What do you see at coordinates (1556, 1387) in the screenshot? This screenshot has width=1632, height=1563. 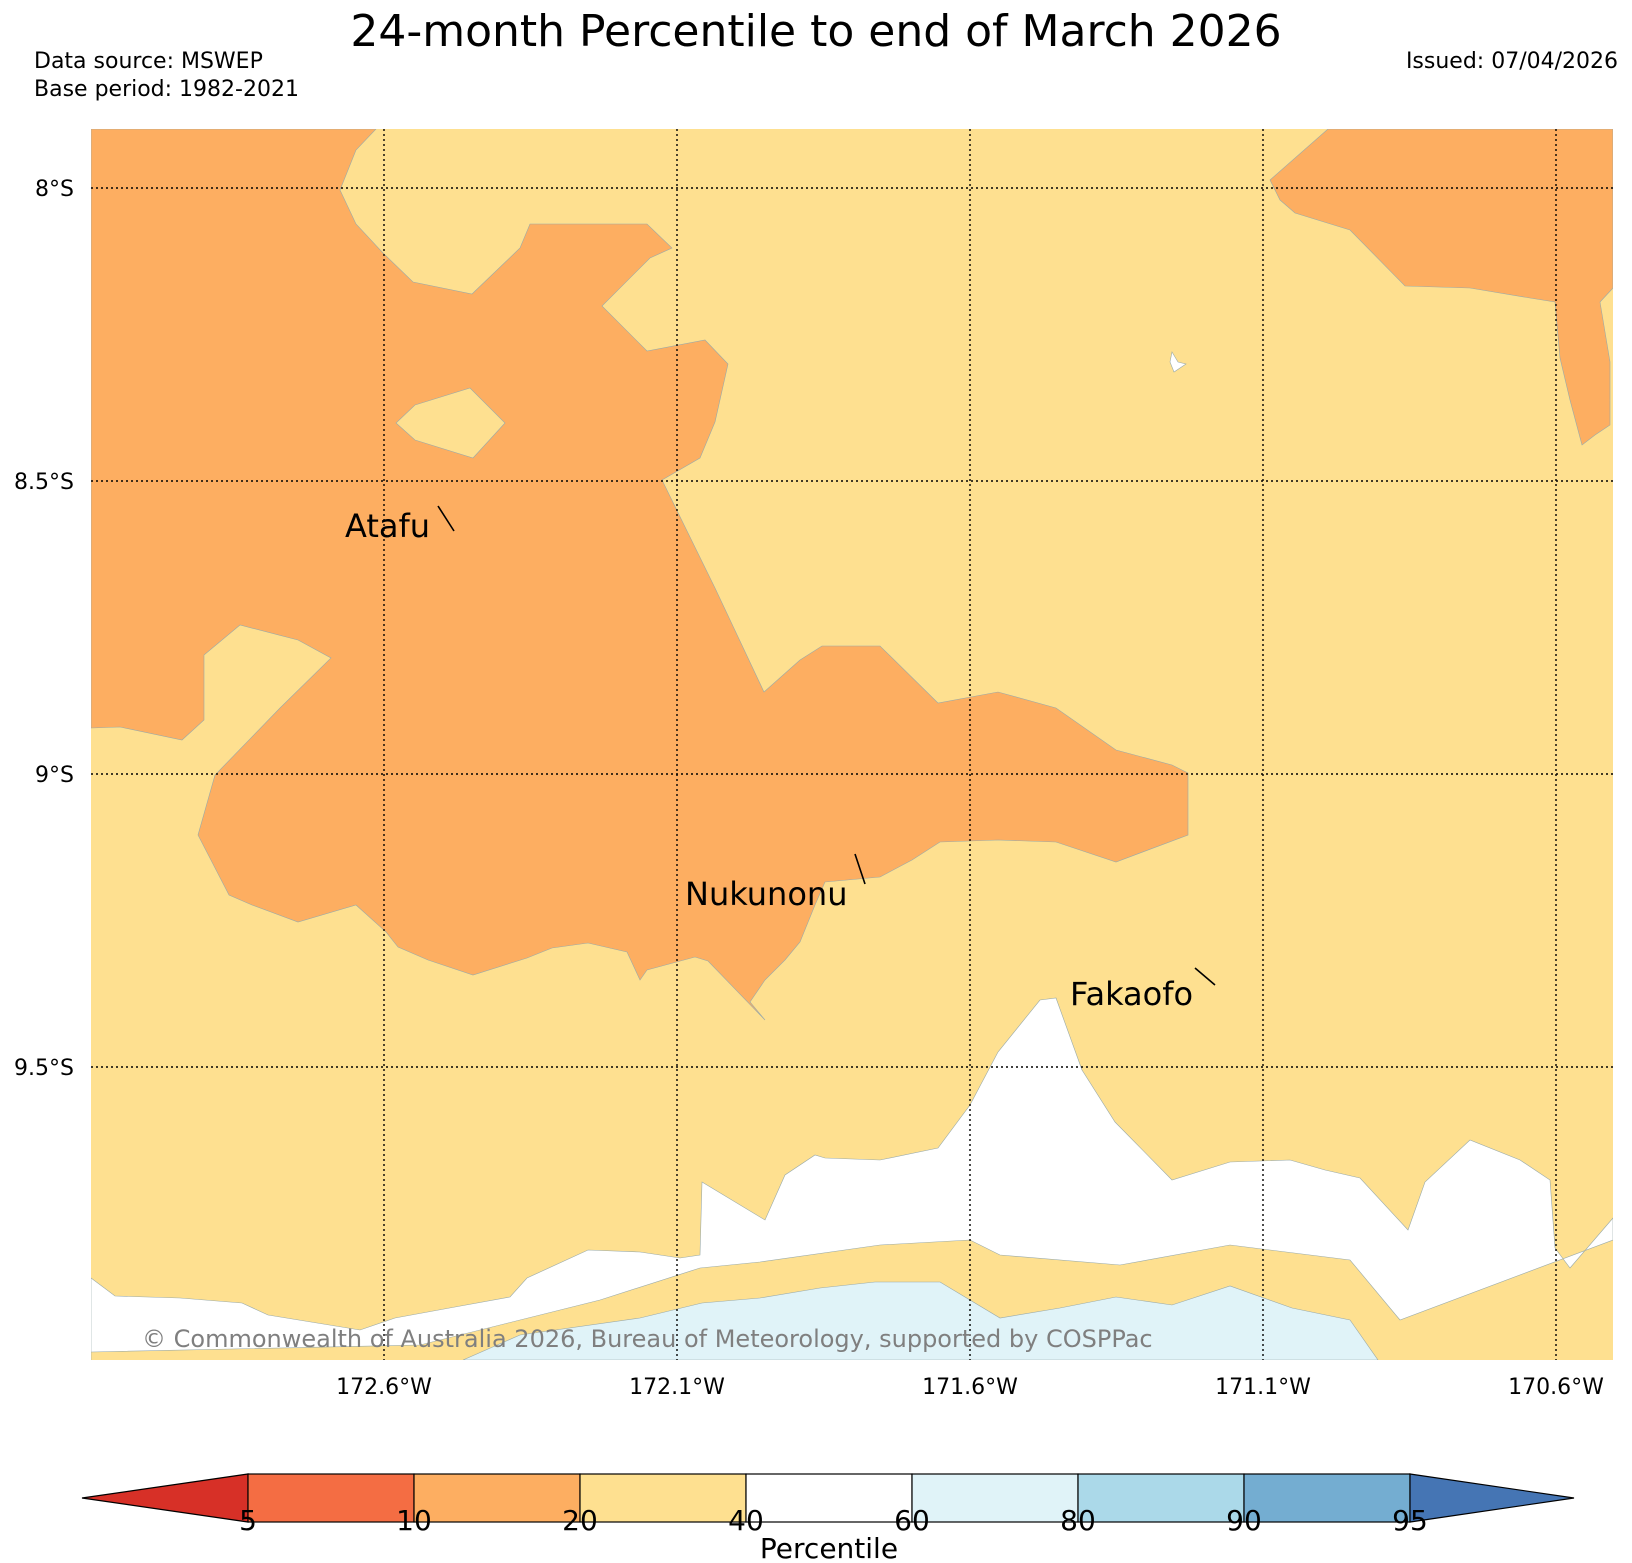 I see `lon-label-170-6w: 170.6°W` at bounding box center [1556, 1387].